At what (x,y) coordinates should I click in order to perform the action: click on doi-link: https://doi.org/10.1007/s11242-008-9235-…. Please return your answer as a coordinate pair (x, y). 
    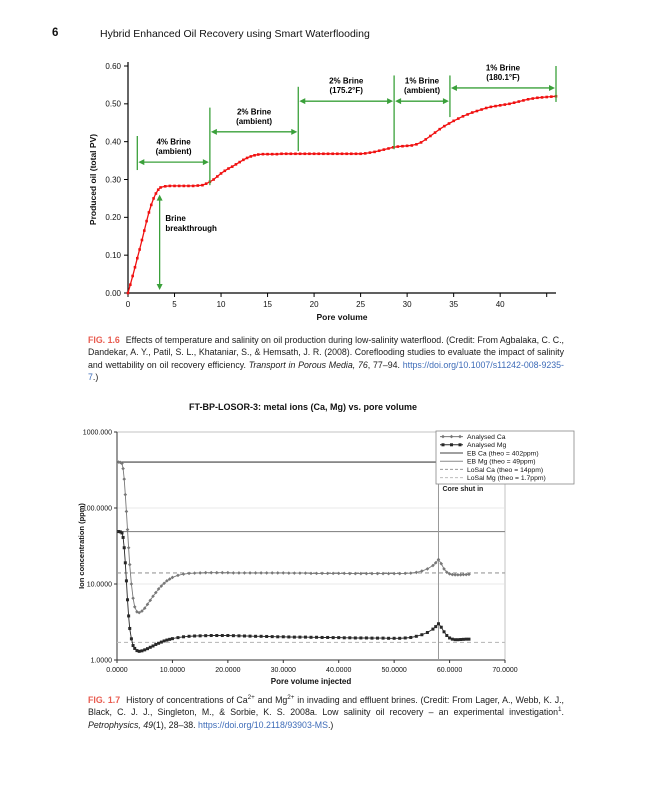
    Looking at the image, I should click on (326, 371).